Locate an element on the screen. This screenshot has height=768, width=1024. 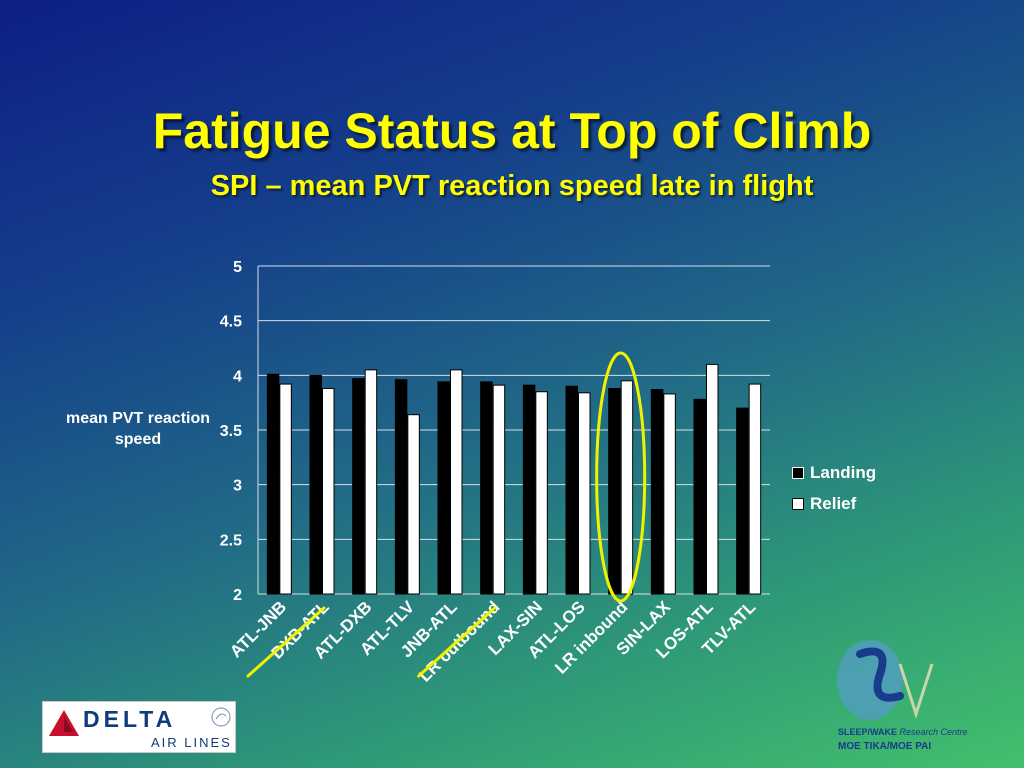
y-tick-6: 5 is located at coordinates (237, 267).